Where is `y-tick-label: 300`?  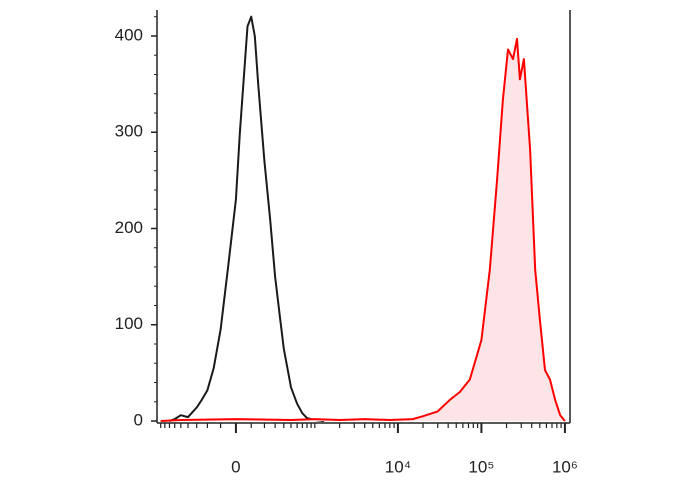
y-tick-label: 300 is located at coordinates (129, 131).